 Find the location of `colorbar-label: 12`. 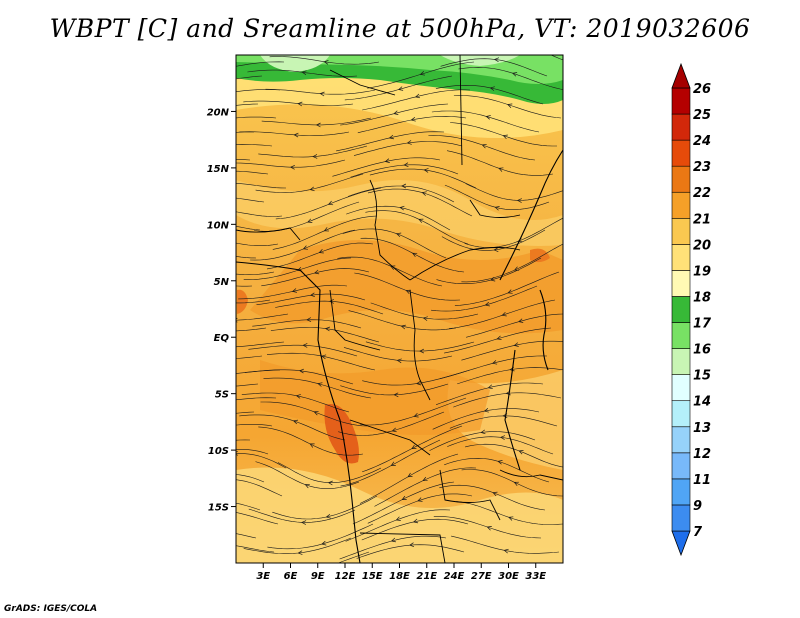

colorbar-label: 12 is located at coordinates (702, 454).